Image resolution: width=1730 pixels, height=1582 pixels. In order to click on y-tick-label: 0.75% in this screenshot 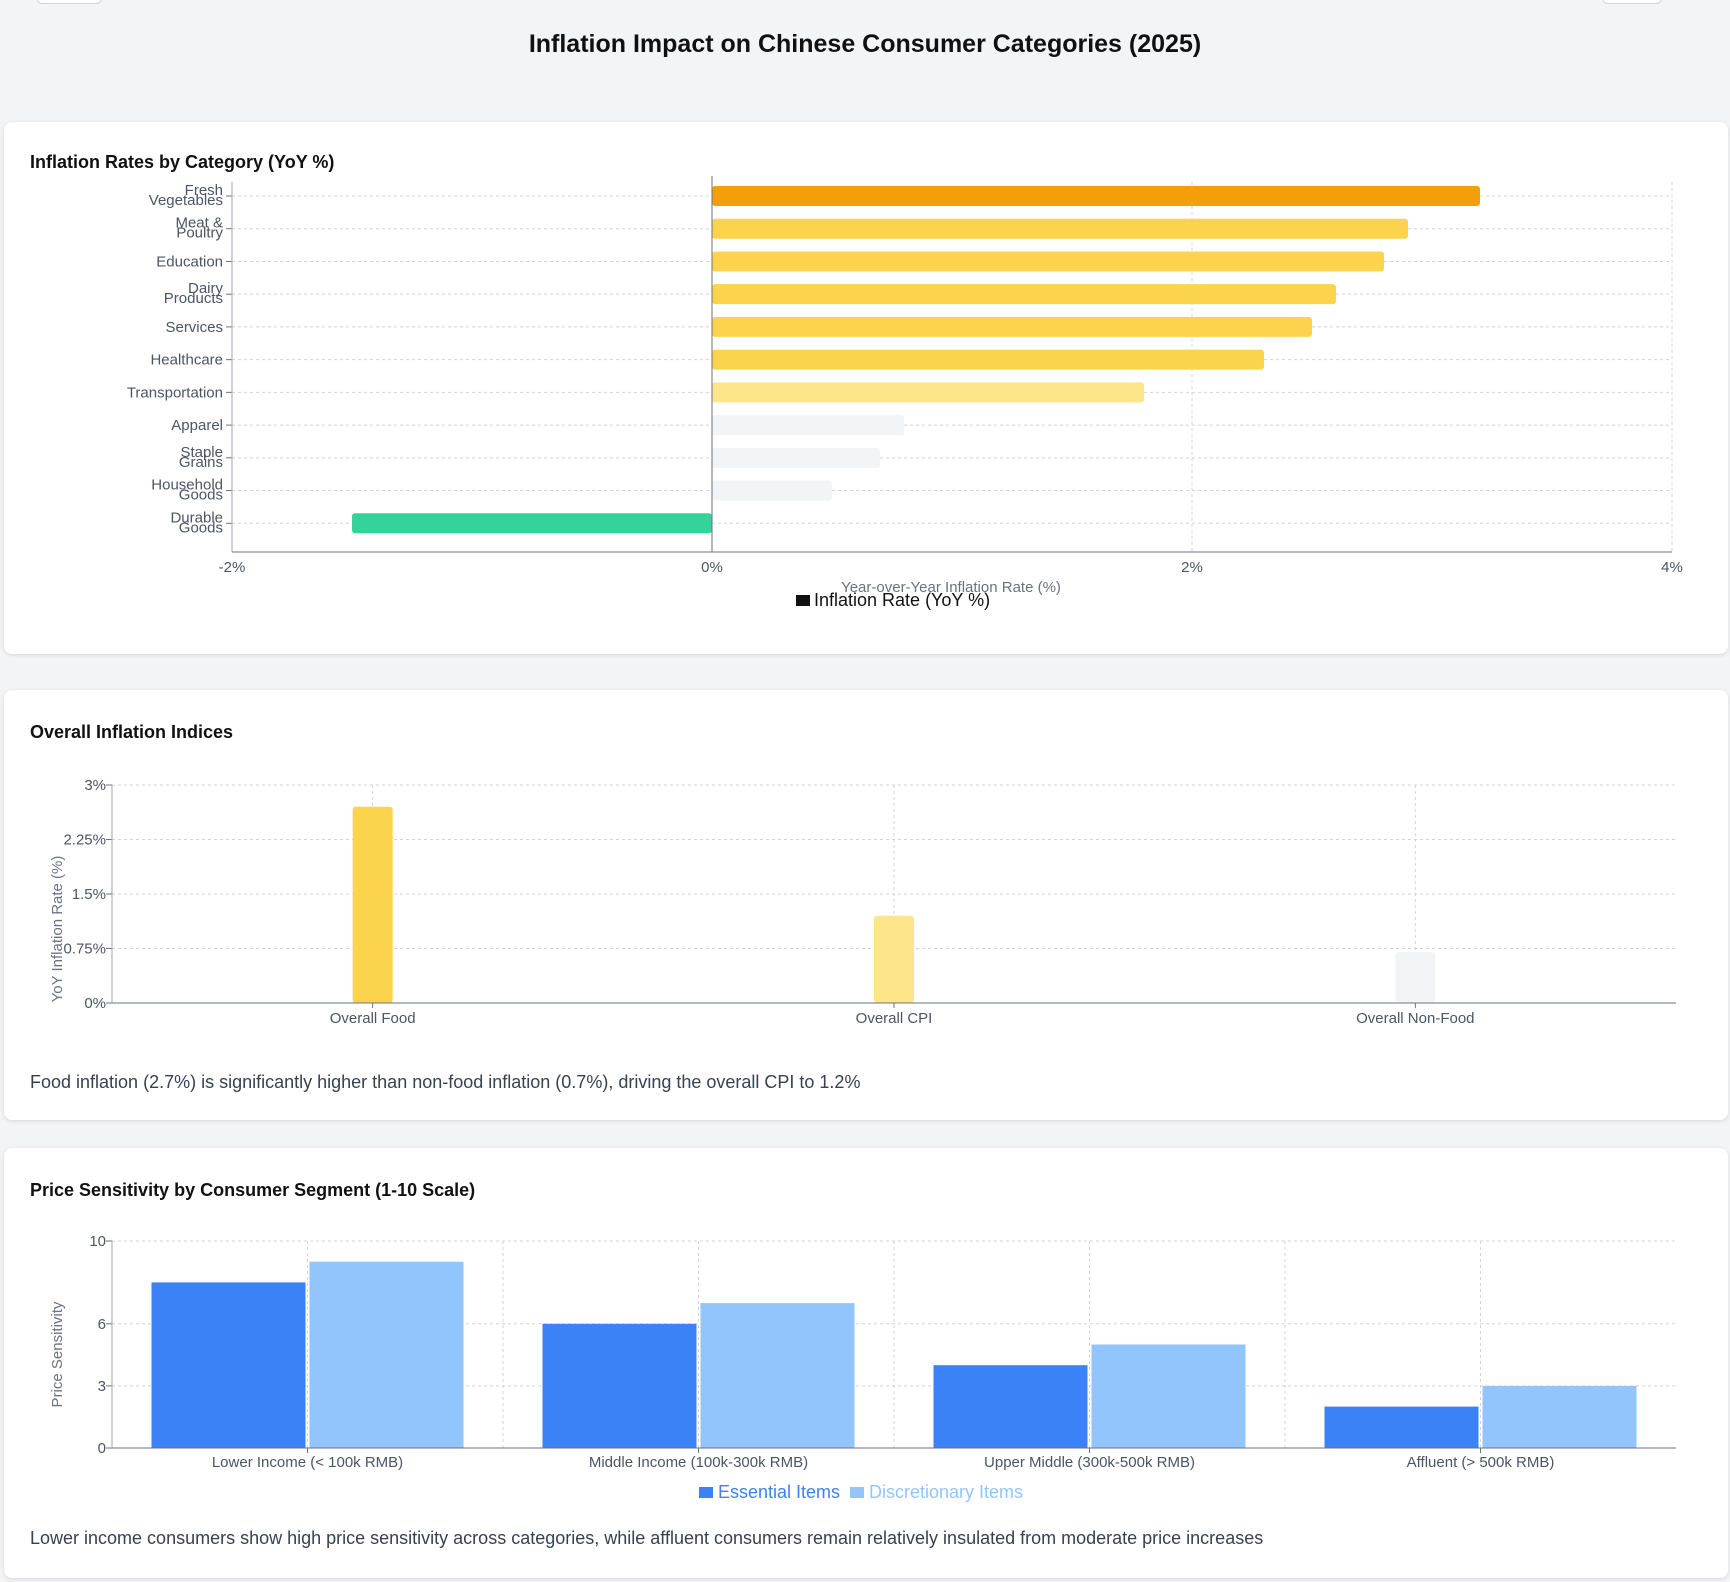, I will do `click(84, 949)`.